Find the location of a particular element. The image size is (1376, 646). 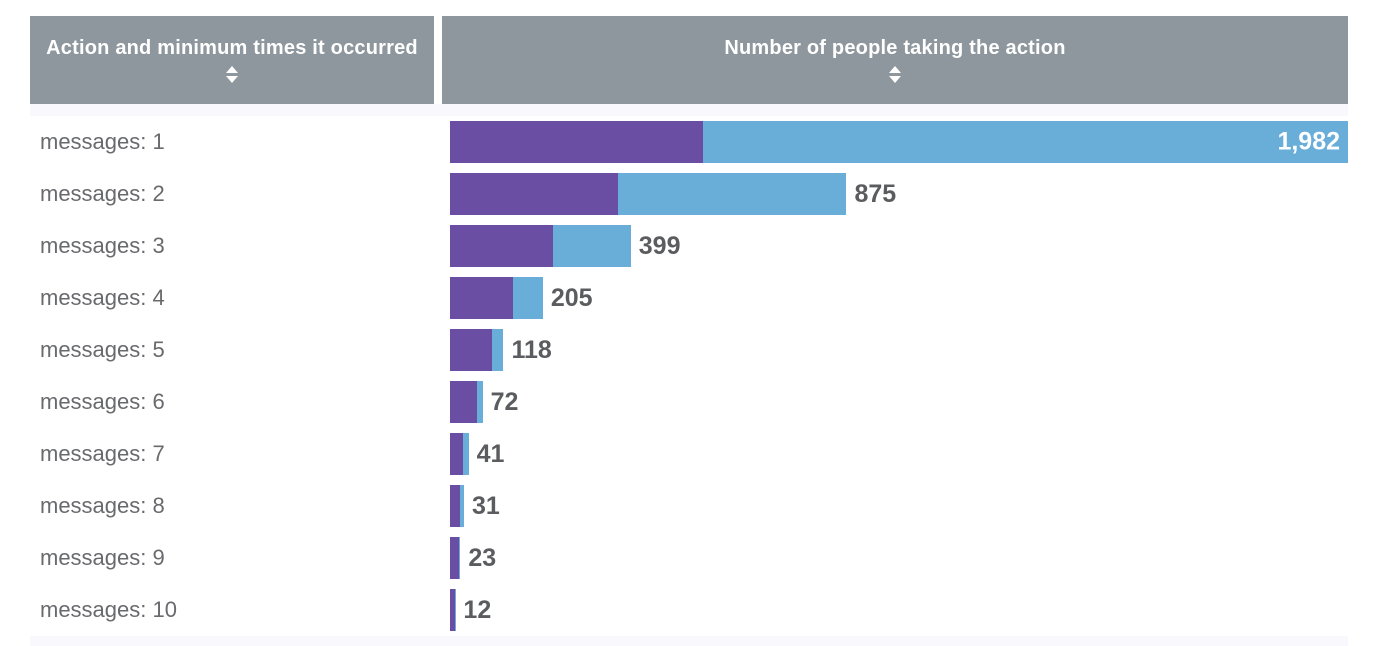

bar-value: 23 is located at coordinates (482, 557).